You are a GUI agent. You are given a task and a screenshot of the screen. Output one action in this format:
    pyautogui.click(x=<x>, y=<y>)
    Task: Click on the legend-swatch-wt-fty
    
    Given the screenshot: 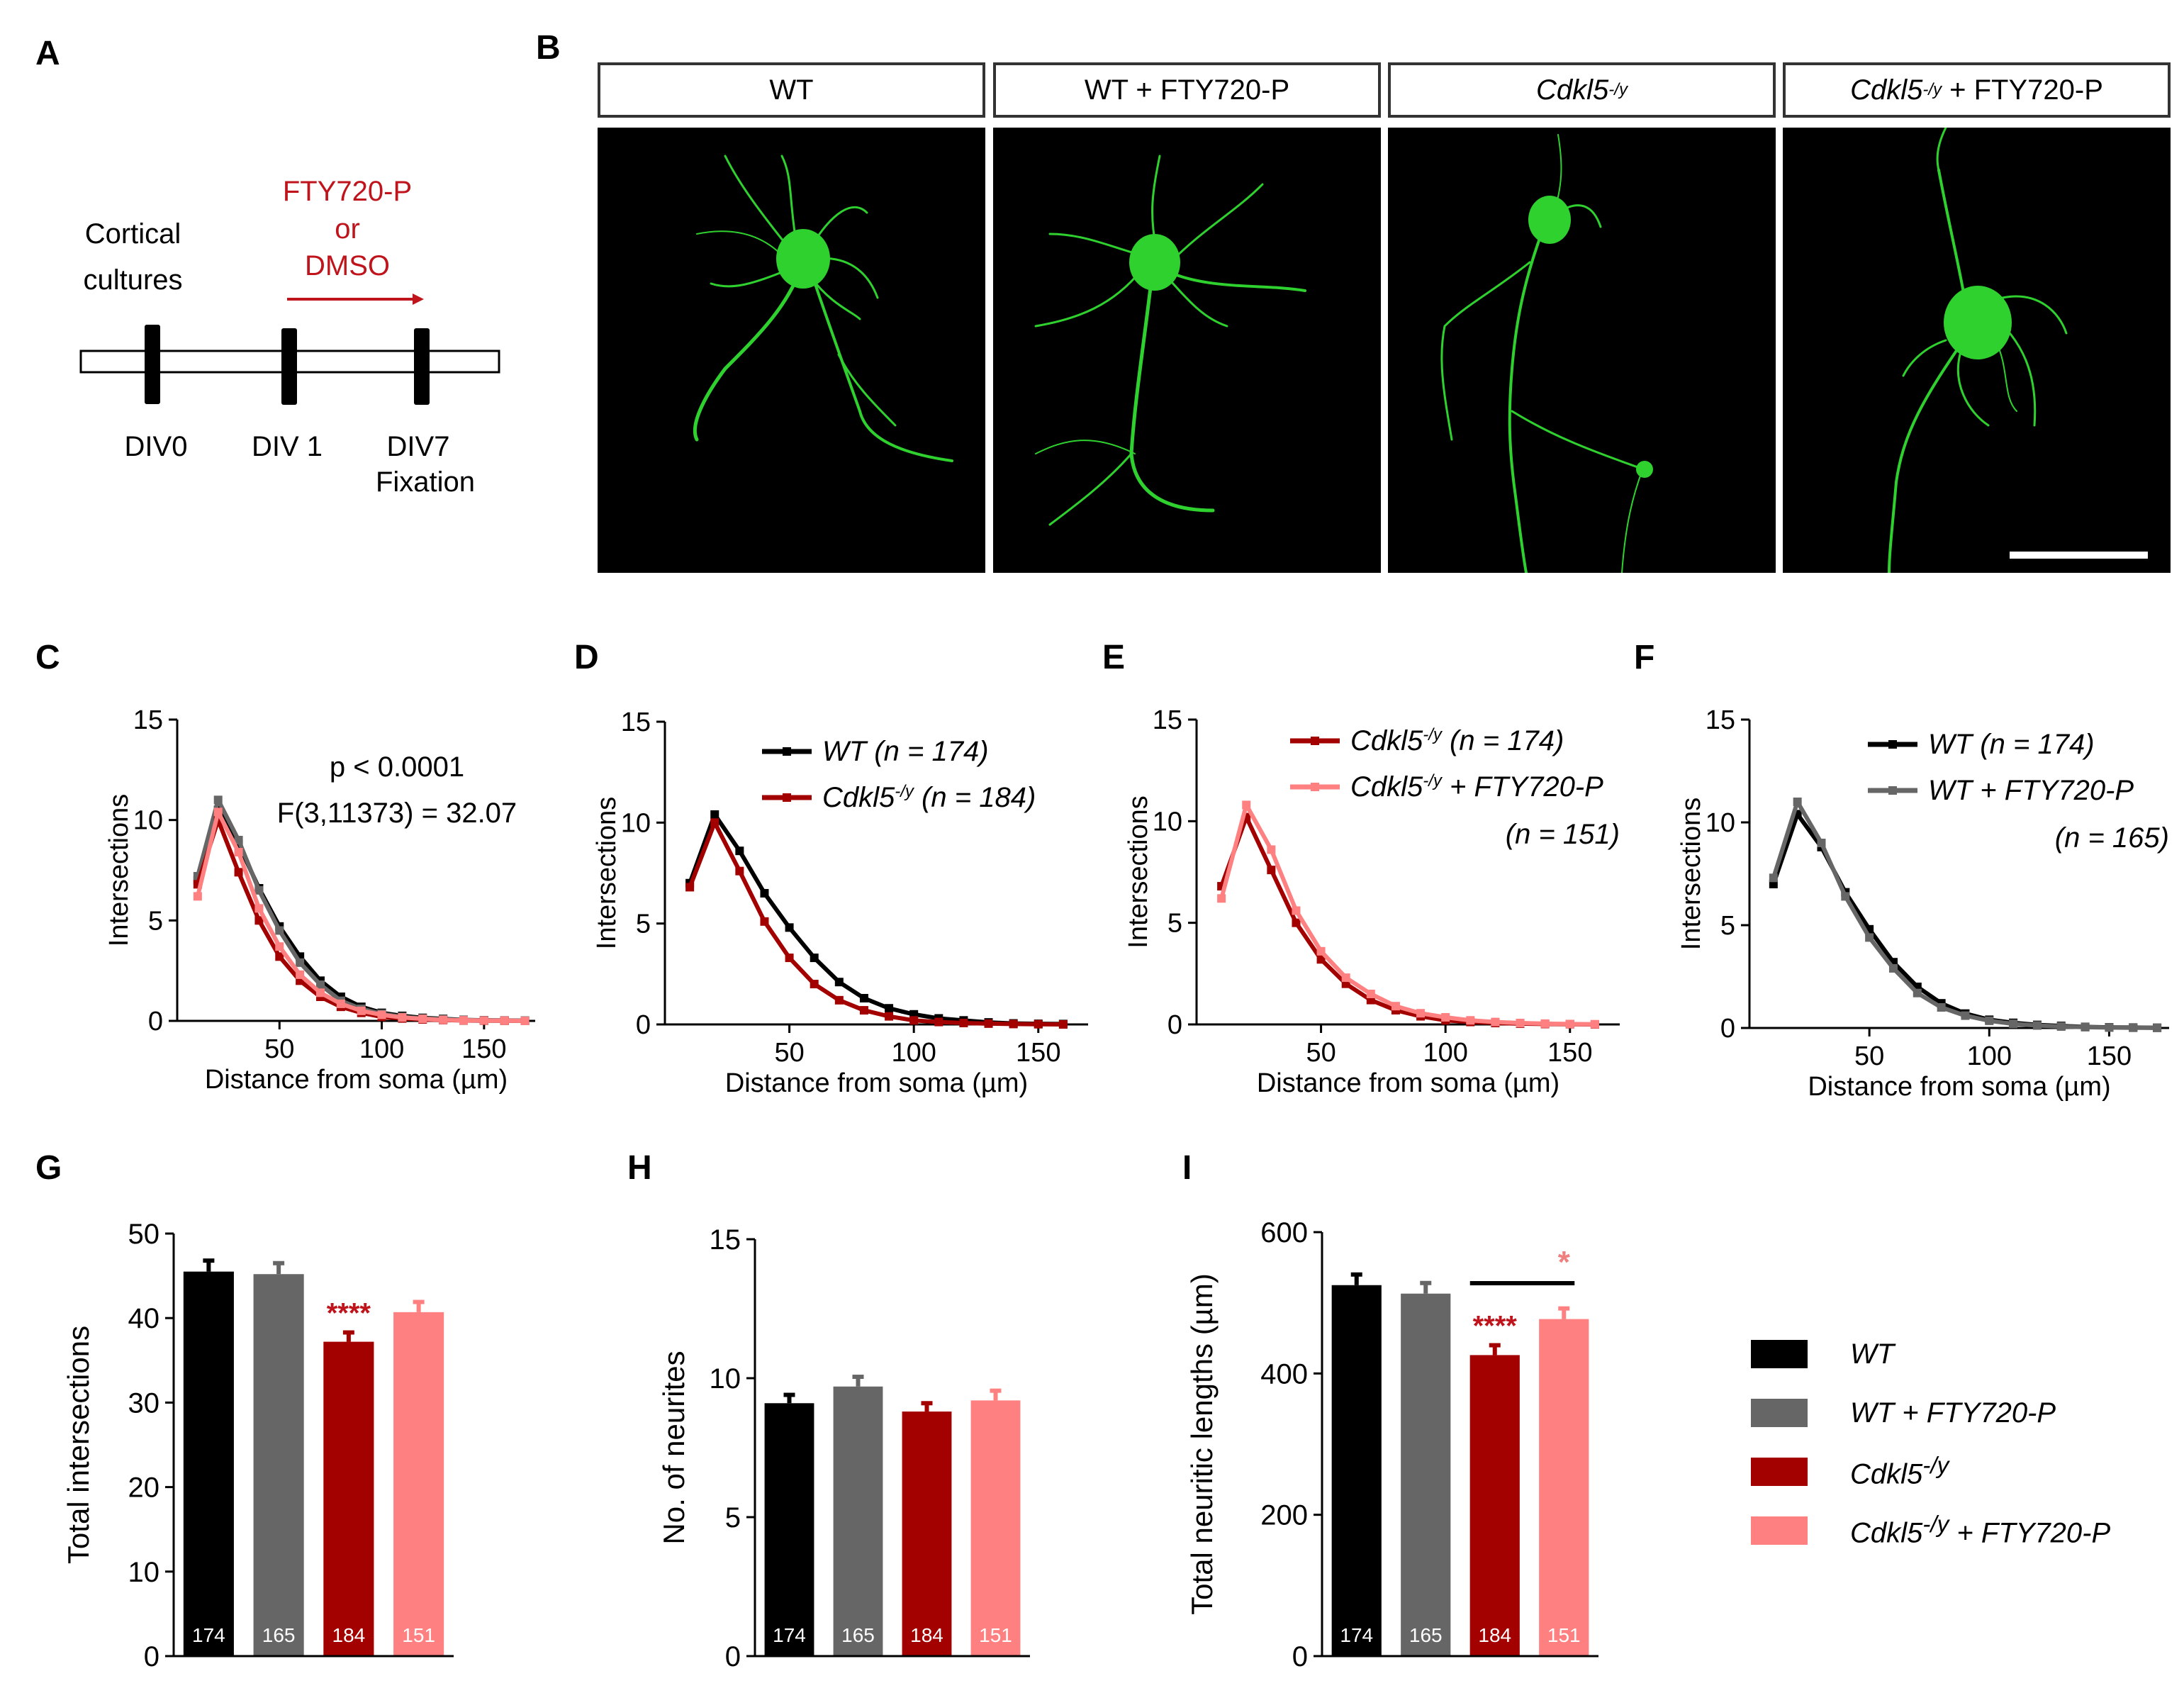 What is the action you would take?
    pyautogui.click(x=1779, y=1413)
    